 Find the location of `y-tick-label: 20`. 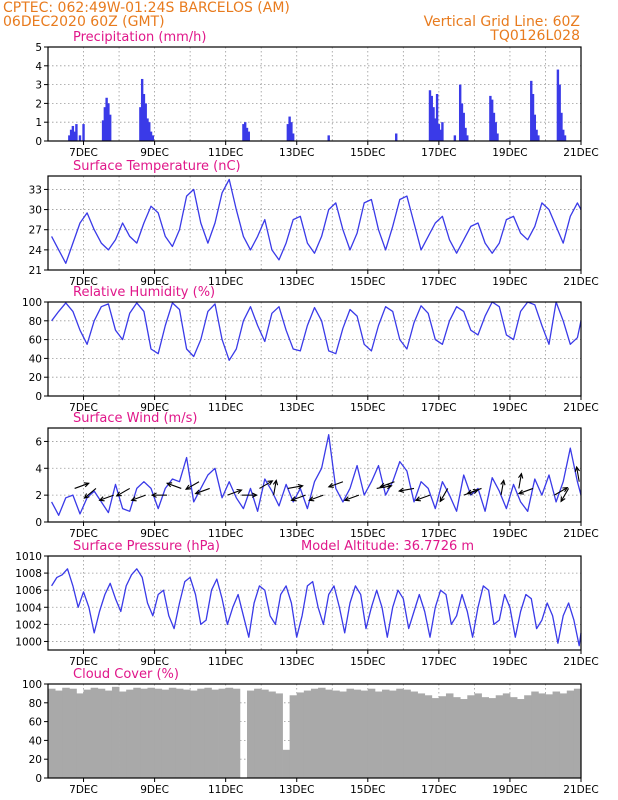

y-tick-label: 20 is located at coordinates (35, 378).